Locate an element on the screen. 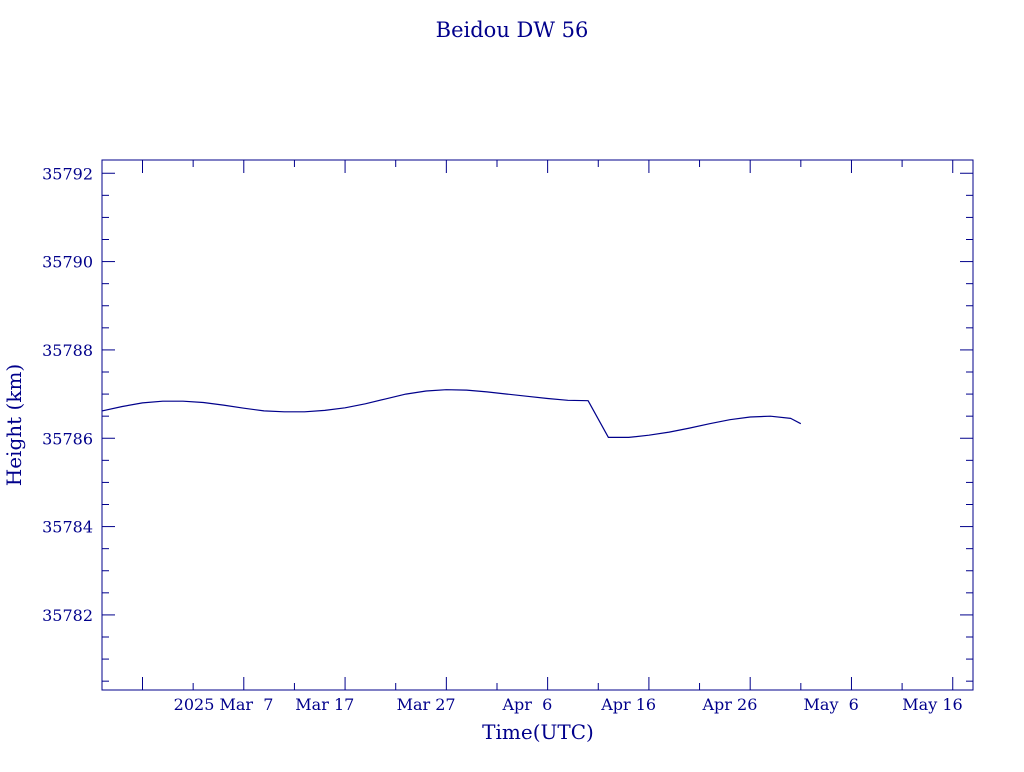  y-axis-label: Height (km) is located at coordinates (14, 425).